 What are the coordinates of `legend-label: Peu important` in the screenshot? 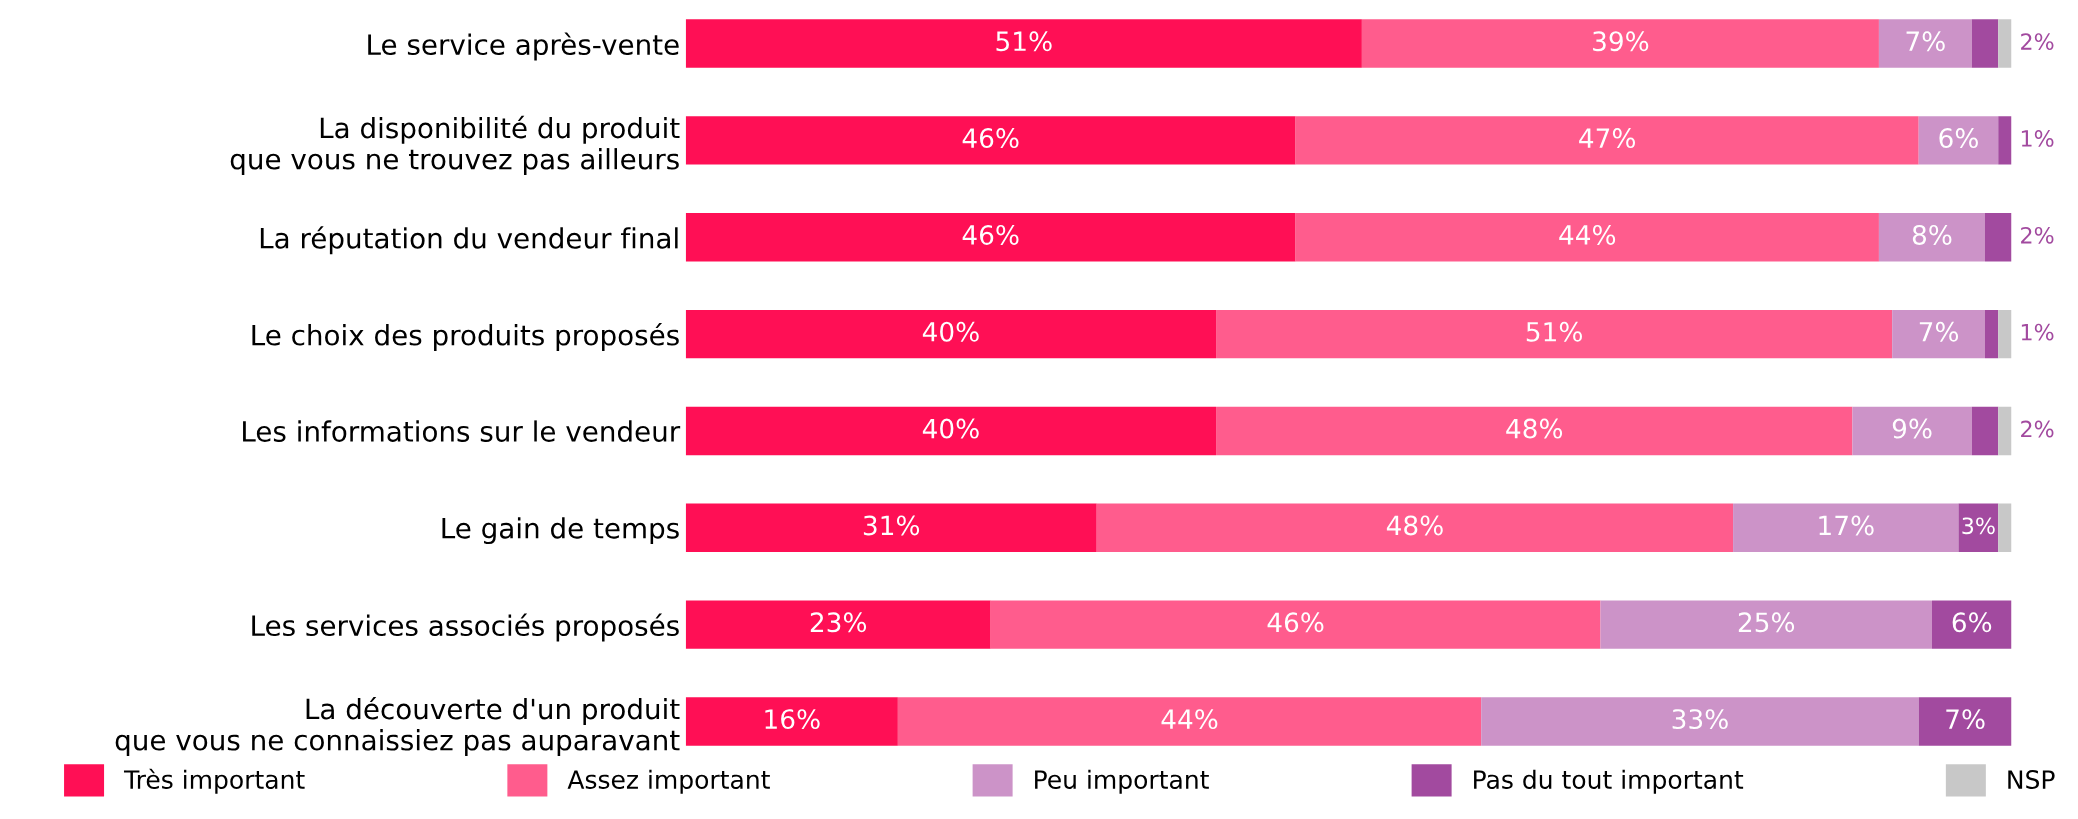 It's located at (1122, 781).